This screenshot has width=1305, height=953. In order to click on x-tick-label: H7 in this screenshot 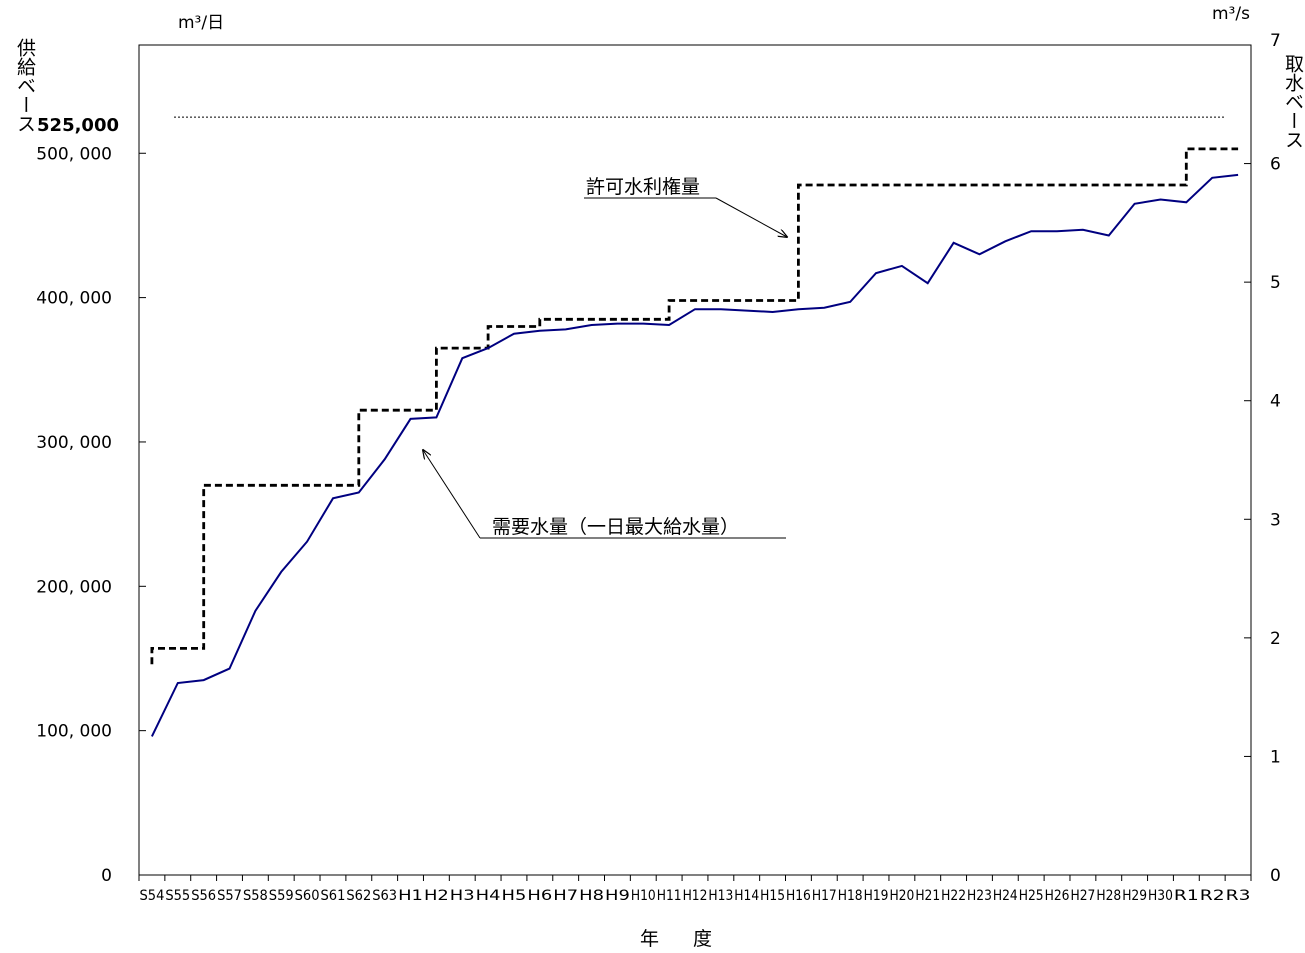, I will do `click(565, 896)`.